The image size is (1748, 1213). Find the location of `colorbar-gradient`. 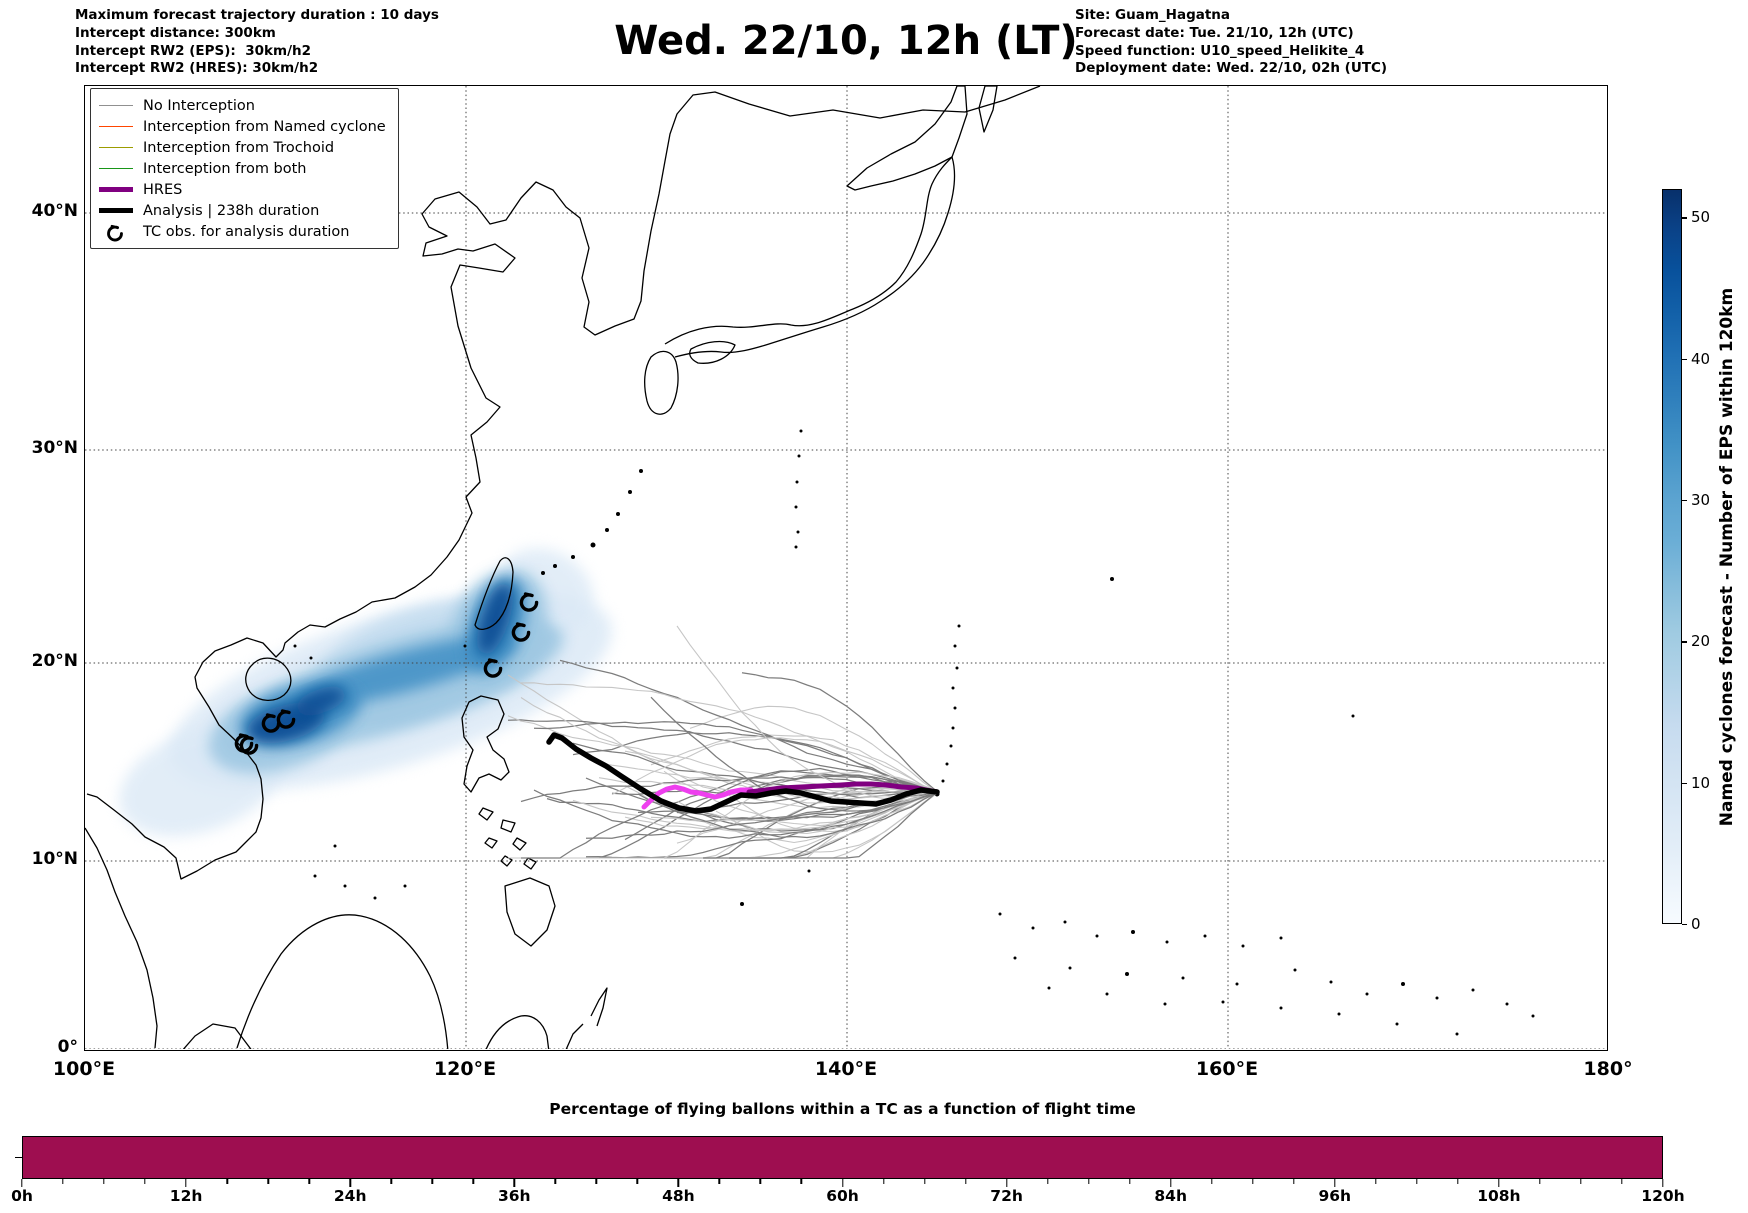

colorbar-gradient is located at coordinates (1672, 556).